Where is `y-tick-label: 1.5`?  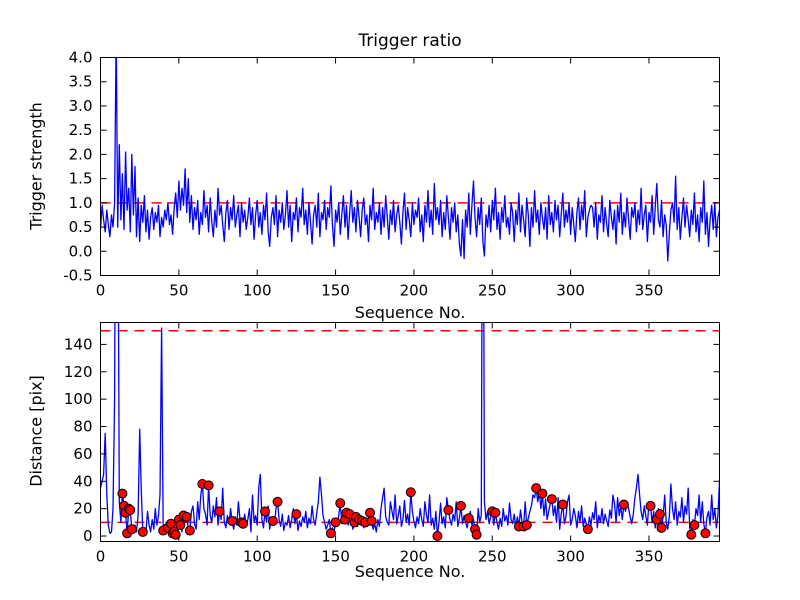
y-tick-label: 1.5 is located at coordinates (81, 179).